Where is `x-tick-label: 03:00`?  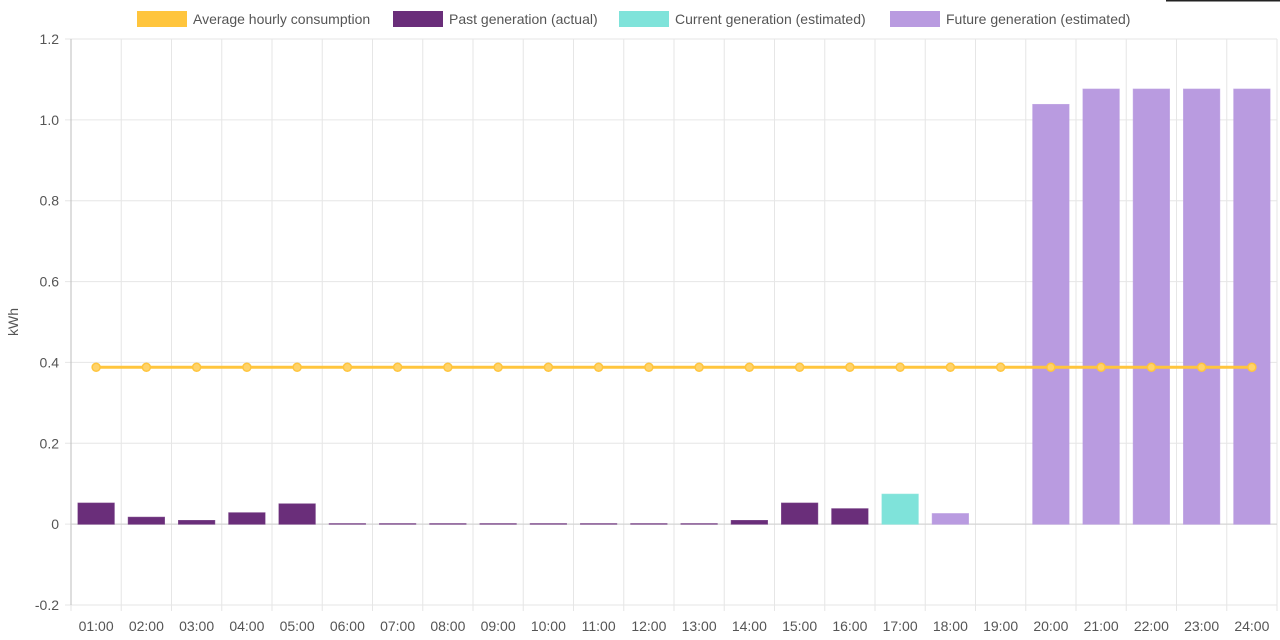
x-tick-label: 03:00 is located at coordinates (196, 626).